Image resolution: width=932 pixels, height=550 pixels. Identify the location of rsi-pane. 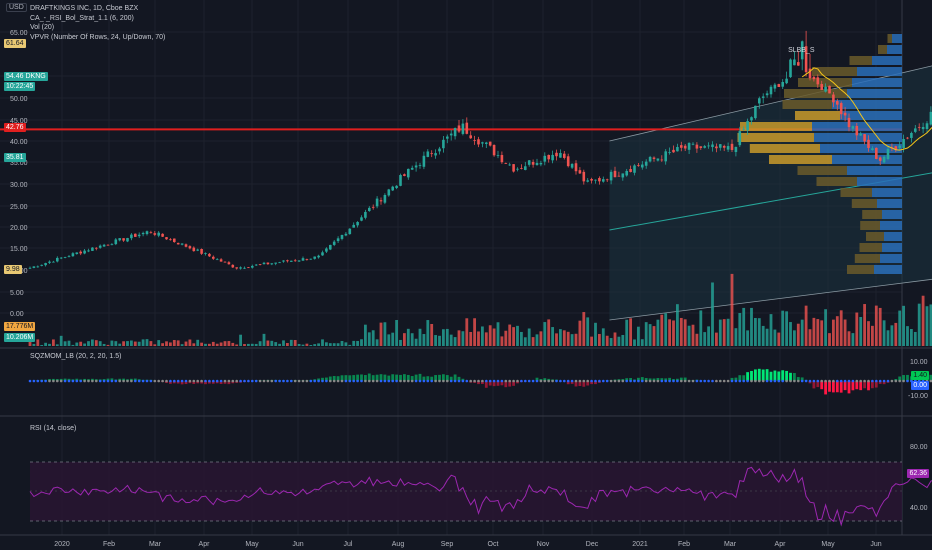
(480, 494).